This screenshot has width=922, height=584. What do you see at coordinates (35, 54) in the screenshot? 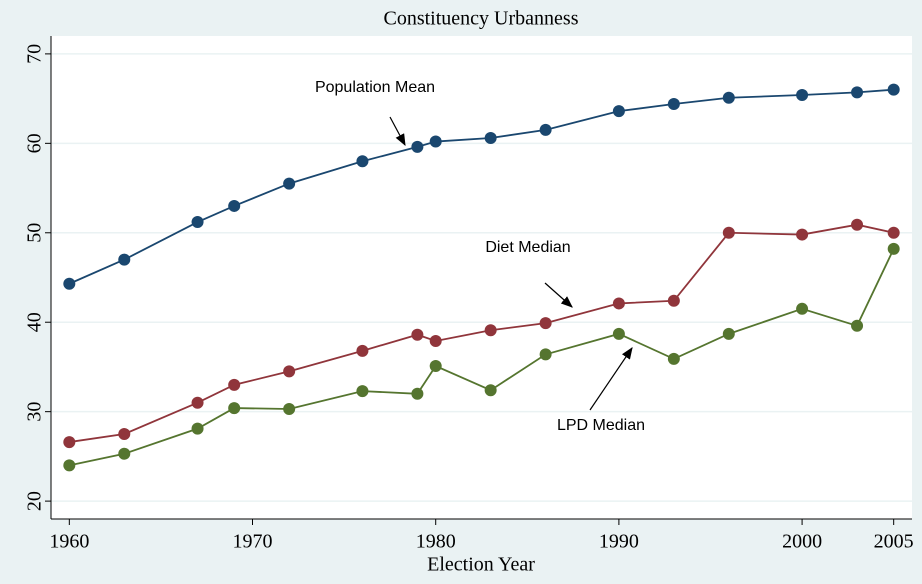
I see `y-tick-label: 70` at bounding box center [35, 54].